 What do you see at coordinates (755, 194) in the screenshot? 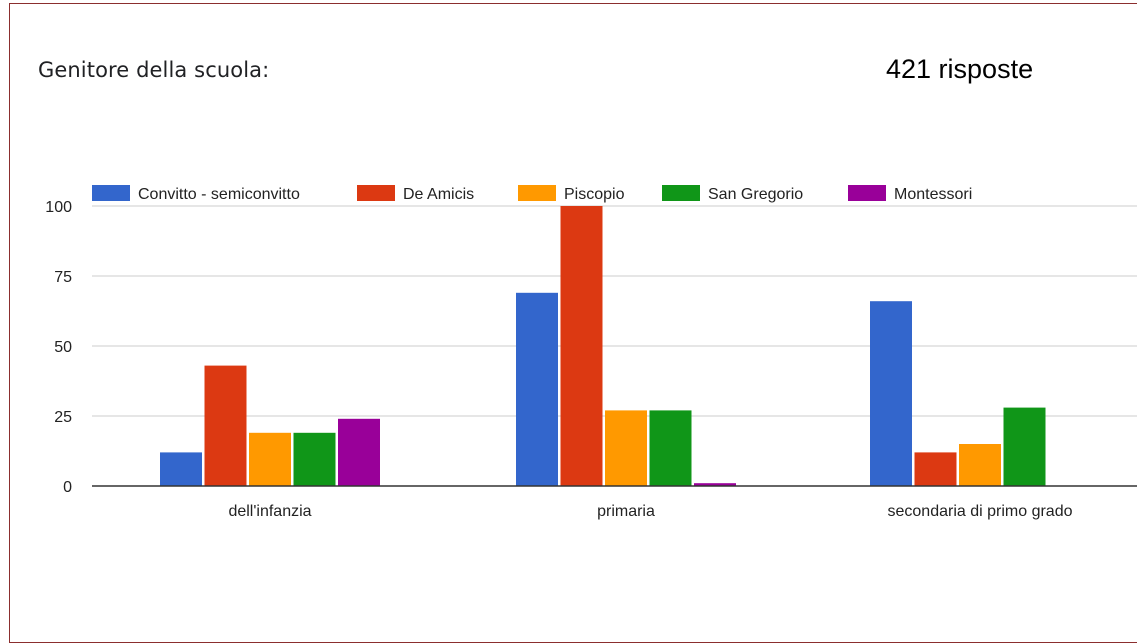
I see `legend-label: San Gregorio` at bounding box center [755, 194].